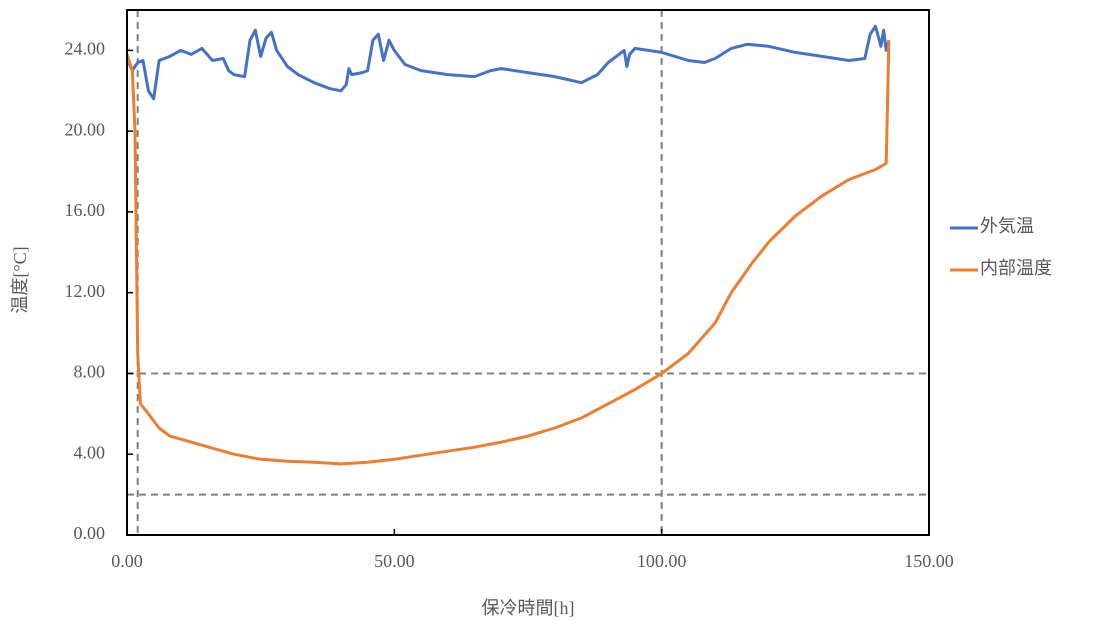 The width and height of the screenshot is (1104, 629). What do you see at coordinates (90, 533) in the screenshot?
I see `y-tick-label: 0.00` at bounding box center [90, 533].